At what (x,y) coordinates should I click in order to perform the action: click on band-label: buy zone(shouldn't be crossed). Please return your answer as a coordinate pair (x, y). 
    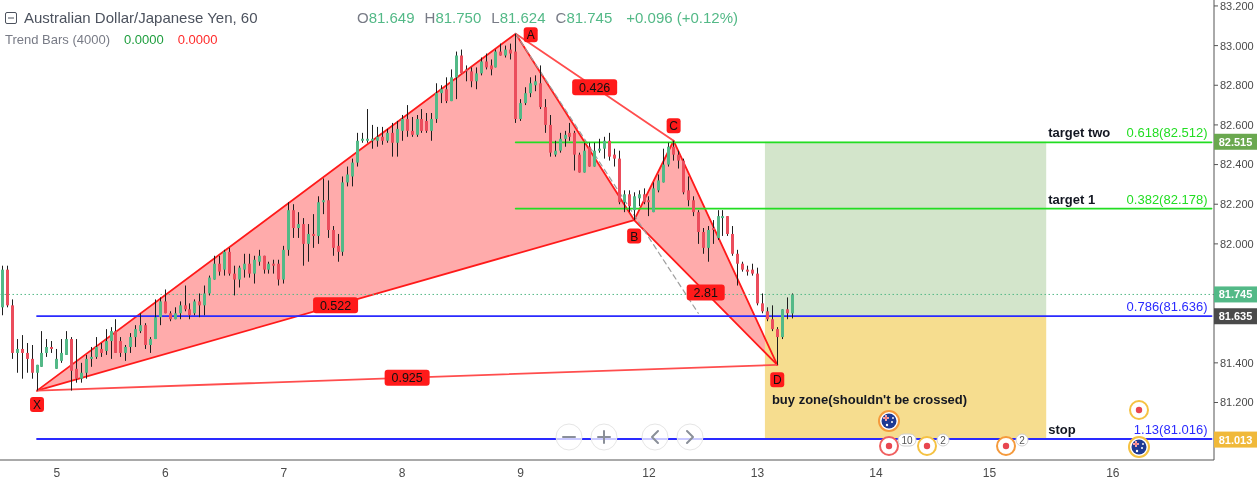
    Looking at the image, I should click on (869, 400).